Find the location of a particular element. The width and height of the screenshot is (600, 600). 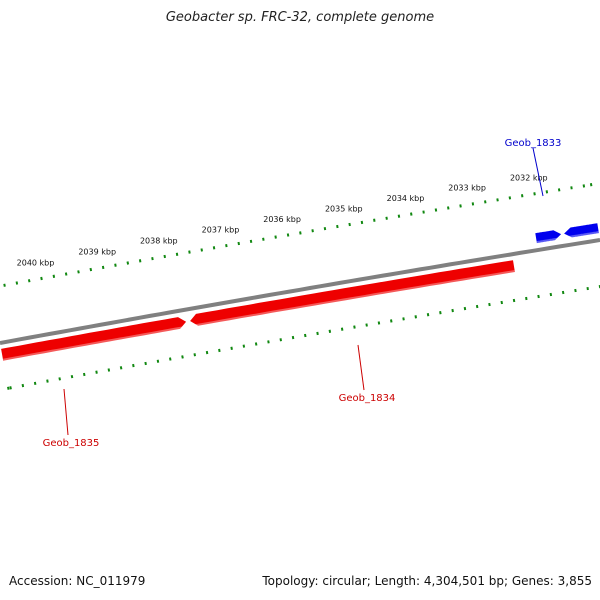

gene-geob-1835-arrow is located at coordinates (94, 339).